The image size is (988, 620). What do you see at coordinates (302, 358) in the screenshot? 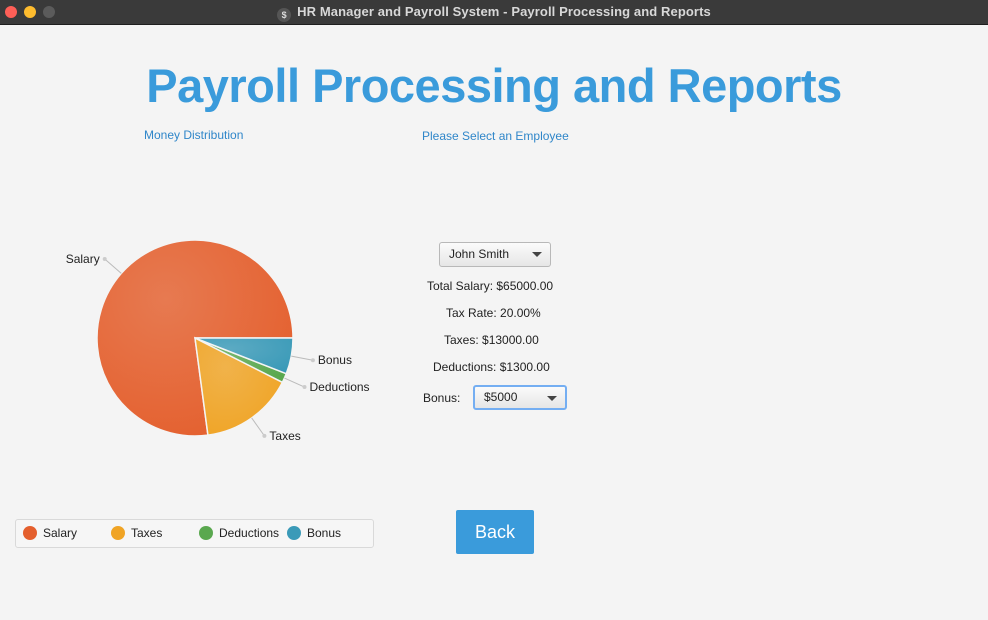
I see `pie-leader-bonus` at bounding box center [302, 358].